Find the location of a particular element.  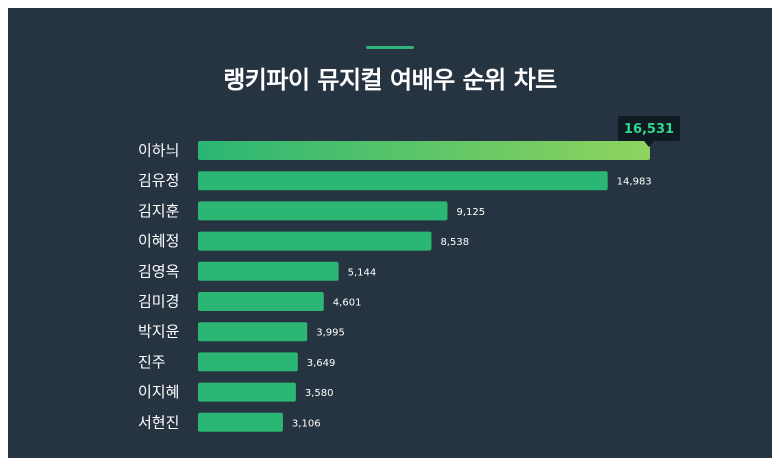

value-label: 3,106 is located at coordinates (306, 423).